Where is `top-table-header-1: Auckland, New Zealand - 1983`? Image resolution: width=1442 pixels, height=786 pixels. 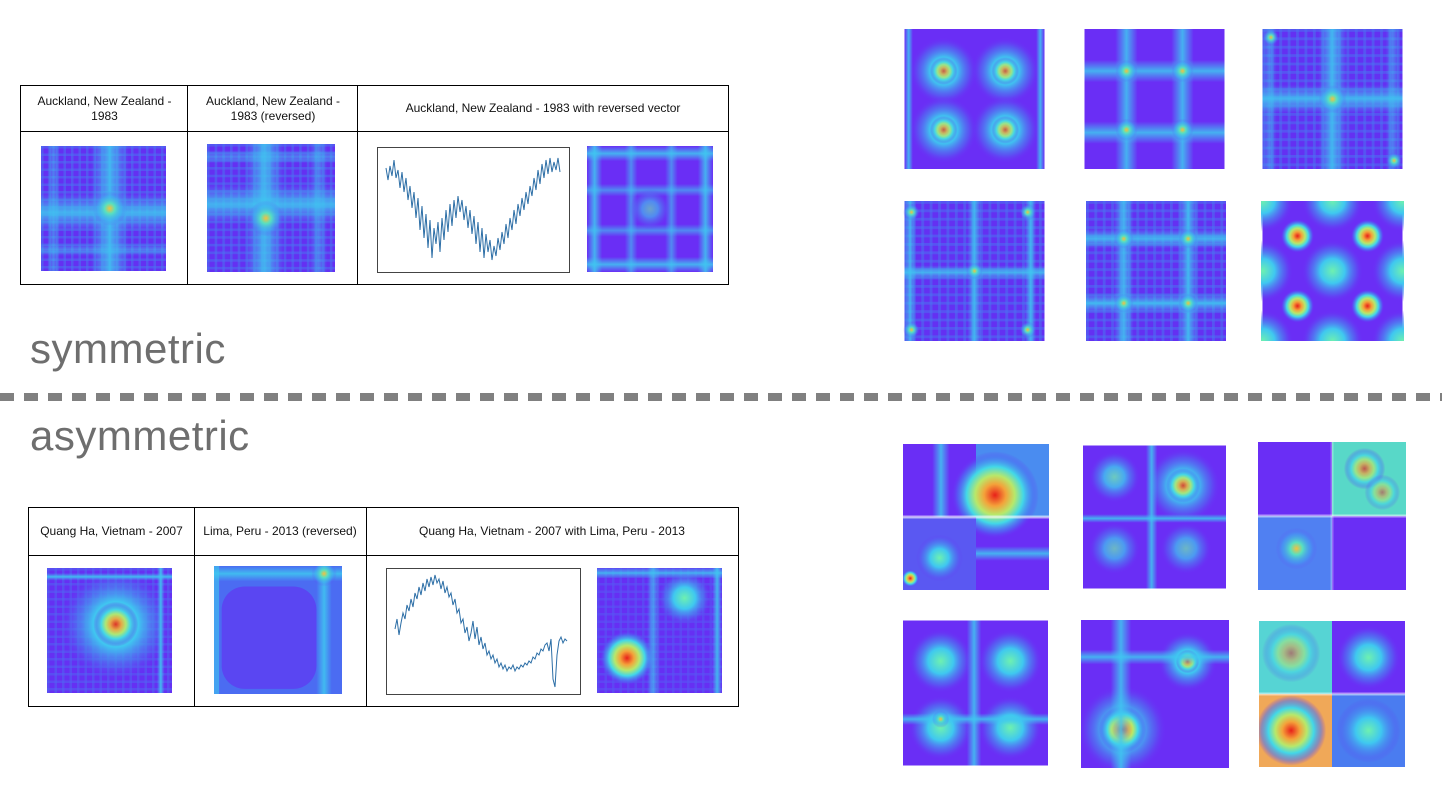 top-table-header-1: Auckland, New Zealand - 1983 is located at coordinates (104, 108).